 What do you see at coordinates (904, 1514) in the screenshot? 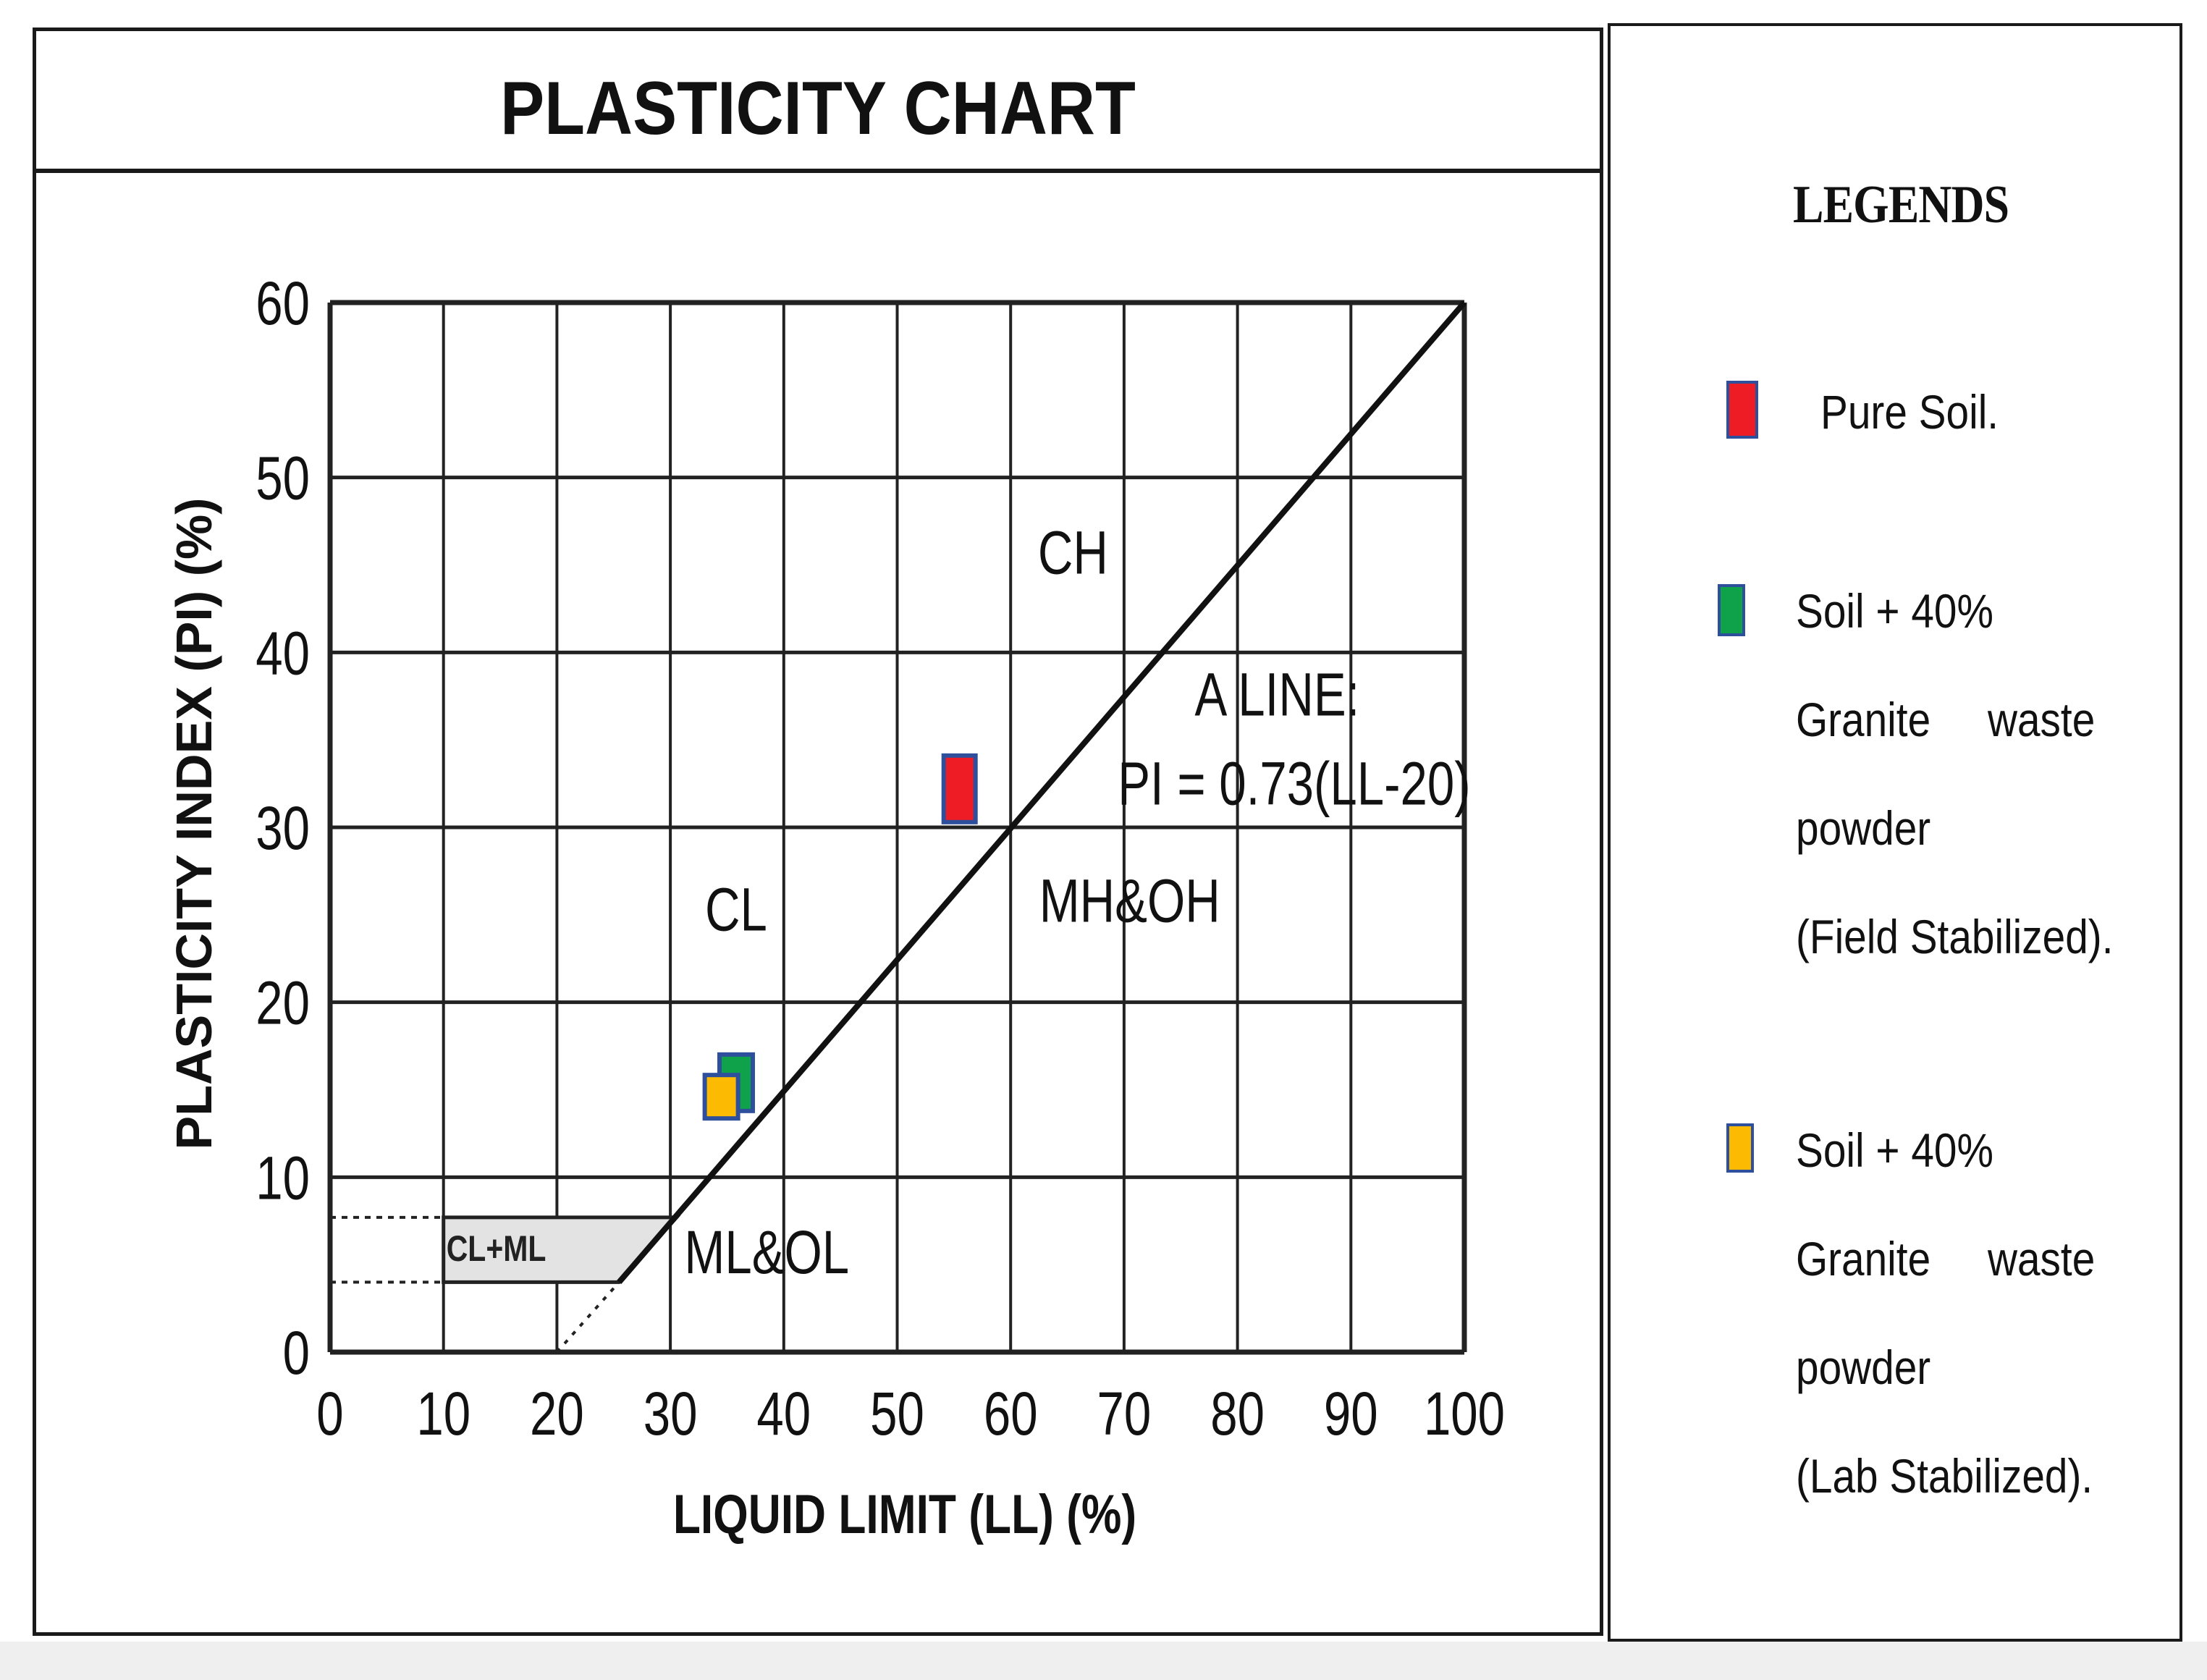
I see `x-axis-label: LIQUID LIMIT (LL) (%)` at bounding box center [904, 1514].